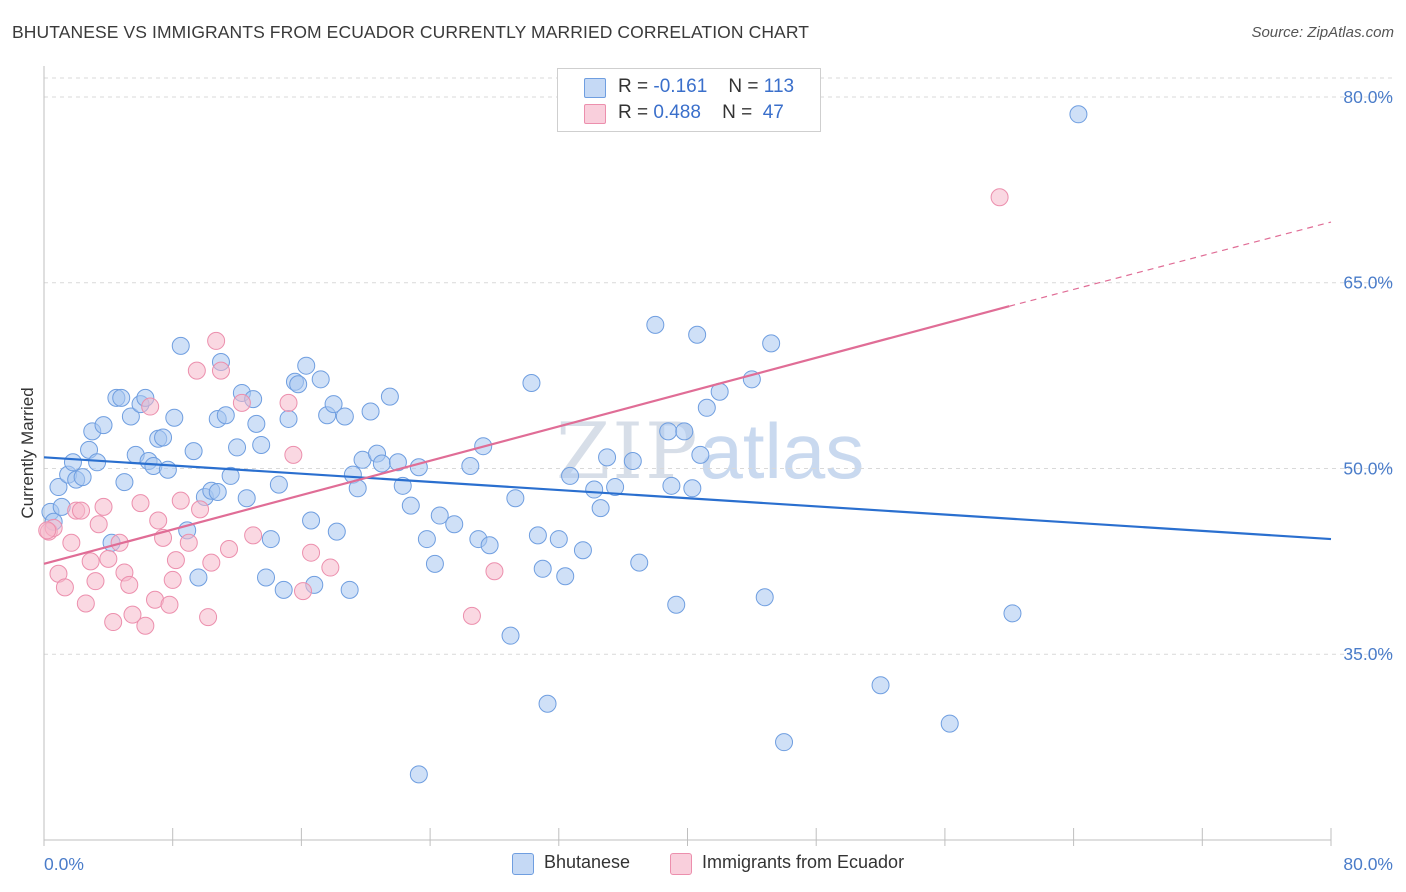 The image size is (1406, 892). I want to click on ecuador-trendline-extension, so click(1170, 264).